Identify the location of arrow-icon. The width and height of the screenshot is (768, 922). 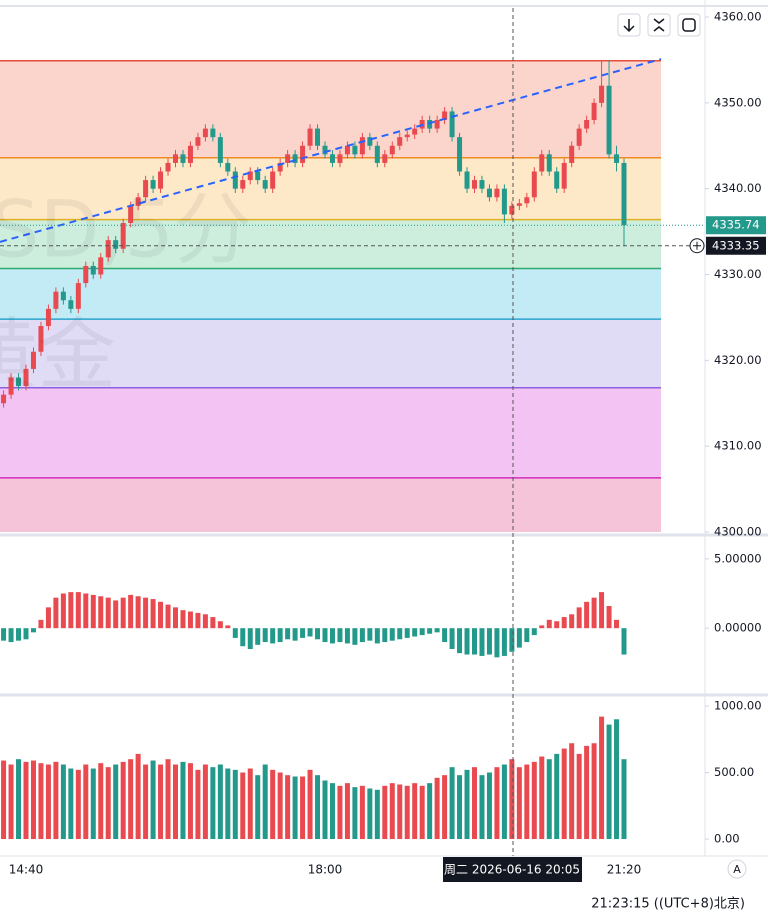
(629, 26).